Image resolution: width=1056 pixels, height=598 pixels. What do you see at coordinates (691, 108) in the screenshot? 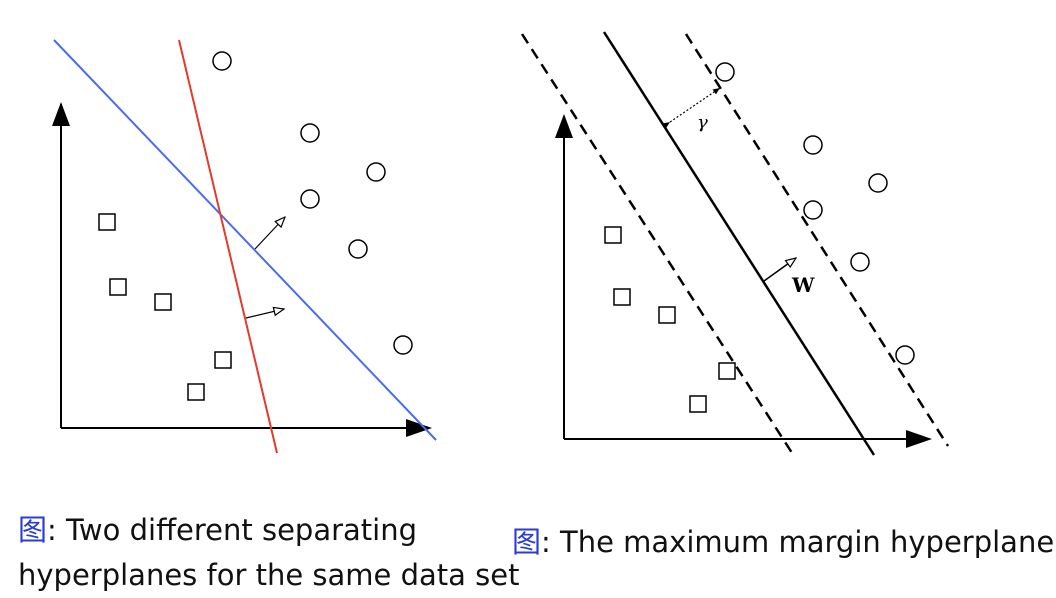
I see `margin-gamma-arrow` at bounding box center [691, 108].